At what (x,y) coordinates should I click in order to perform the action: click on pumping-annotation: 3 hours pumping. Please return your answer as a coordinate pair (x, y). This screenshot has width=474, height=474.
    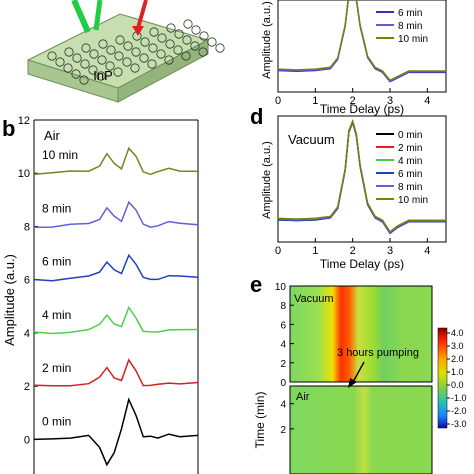
    Looking at the image, I should click on (378, 353).